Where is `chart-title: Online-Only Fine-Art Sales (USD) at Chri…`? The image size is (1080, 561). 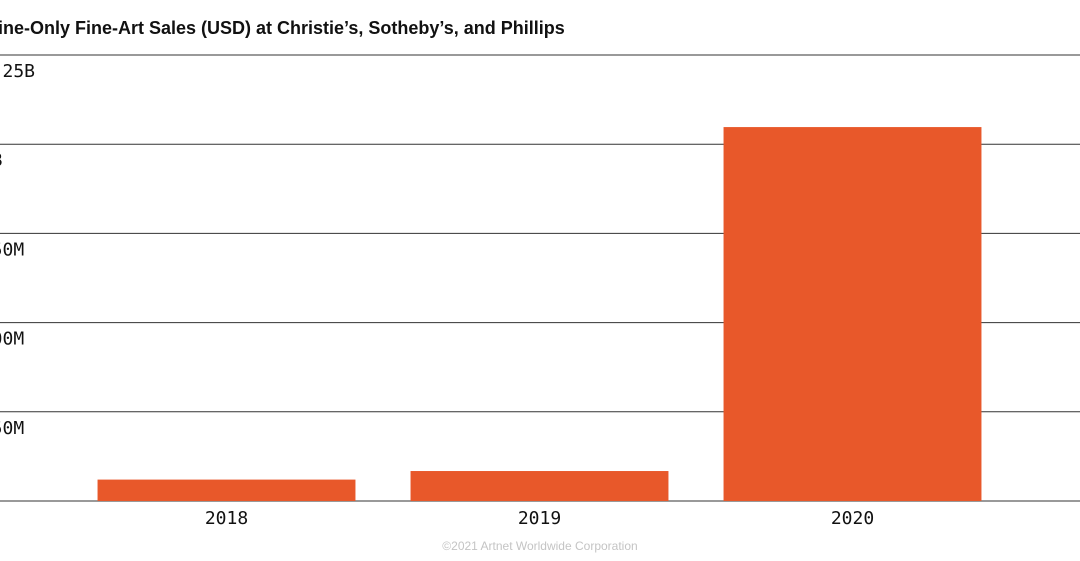
chart-title: Online-Only Fine-Art Sales (USD) at Chri… is located at coordinates (282, 28).